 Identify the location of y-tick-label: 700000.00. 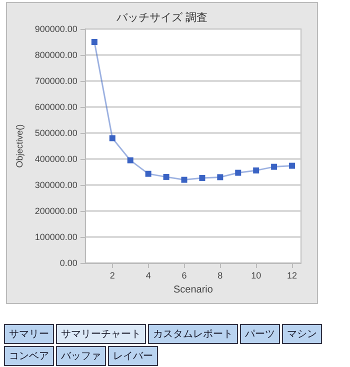
(56, 81).